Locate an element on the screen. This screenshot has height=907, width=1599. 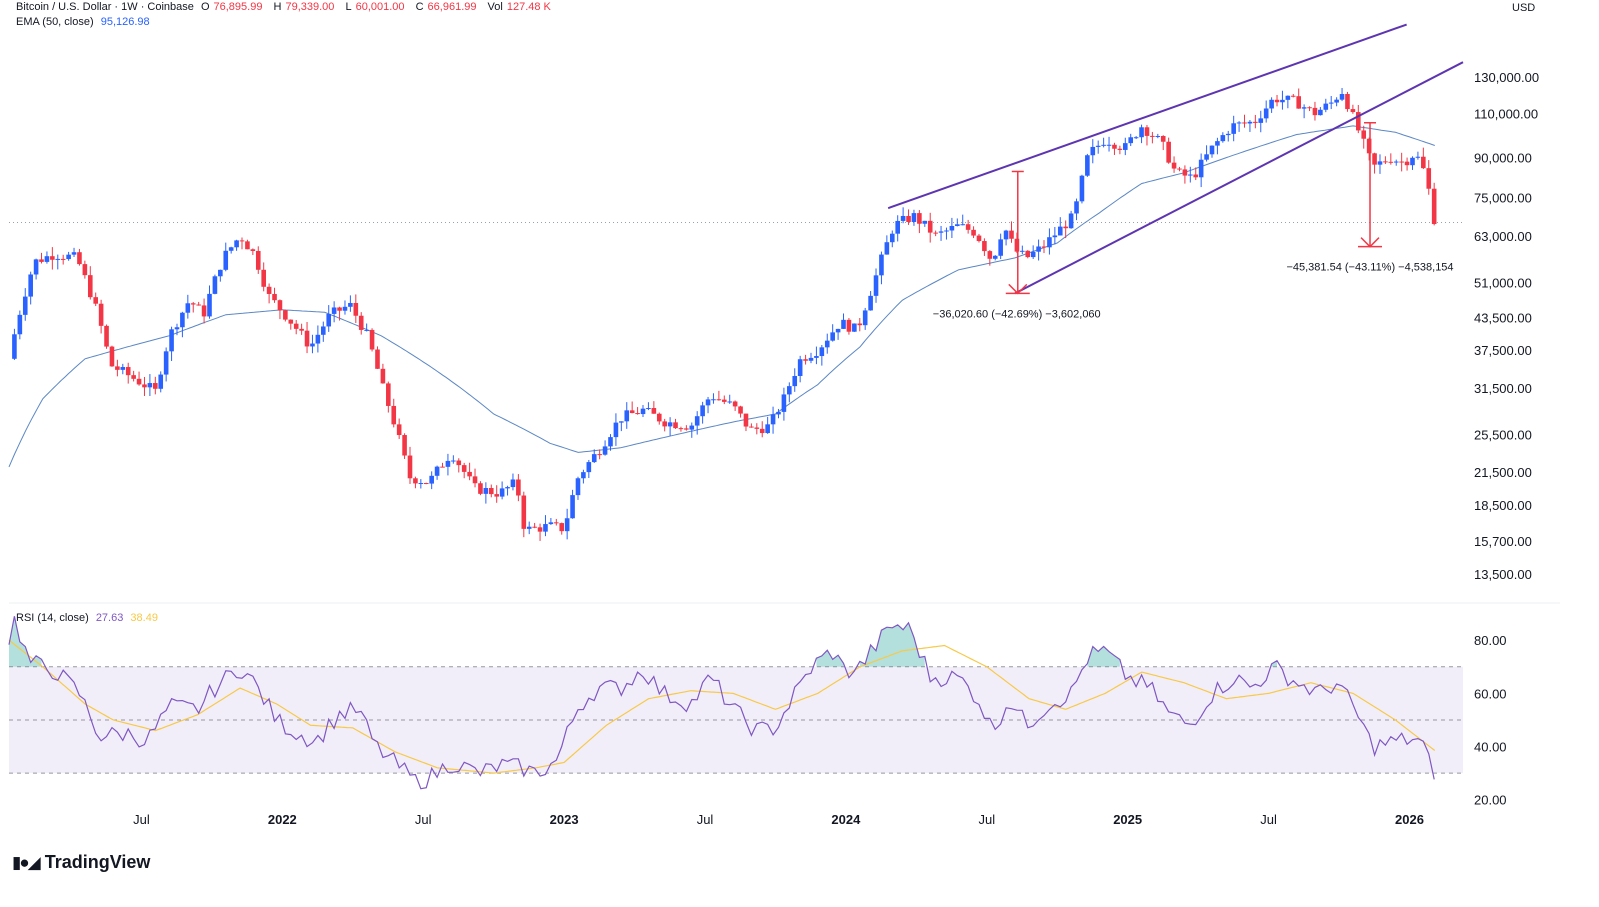
currency-label: USD is located at coordinates (1523, 8).